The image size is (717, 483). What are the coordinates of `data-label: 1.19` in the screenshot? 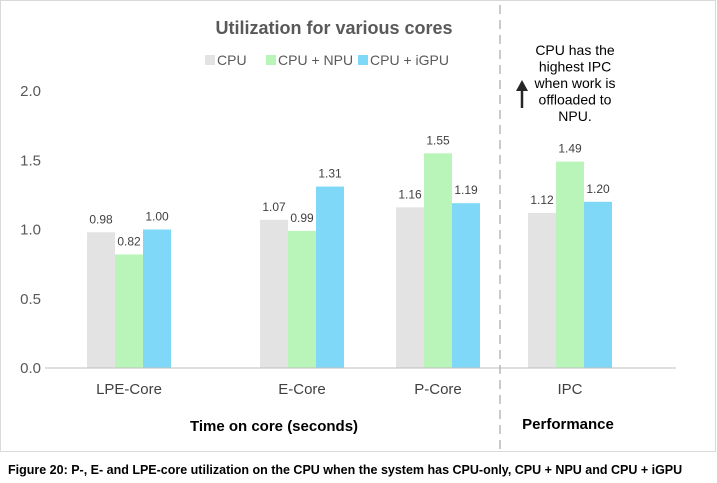 It's located at (466, 190).